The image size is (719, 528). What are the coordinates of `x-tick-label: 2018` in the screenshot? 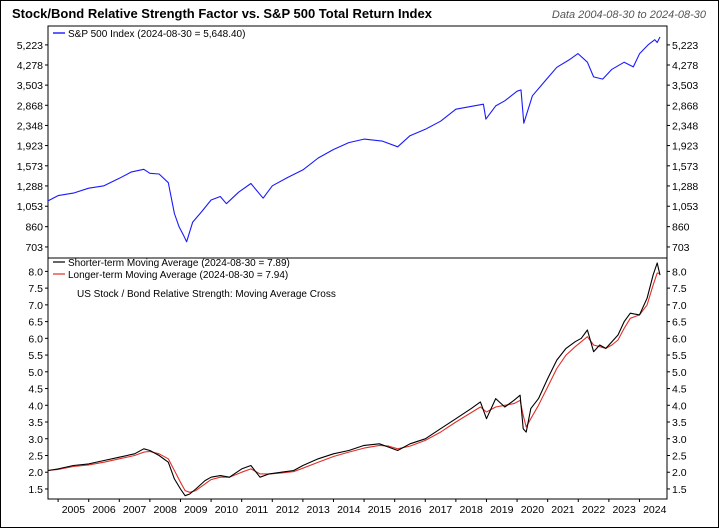 It's located at (471, 510).